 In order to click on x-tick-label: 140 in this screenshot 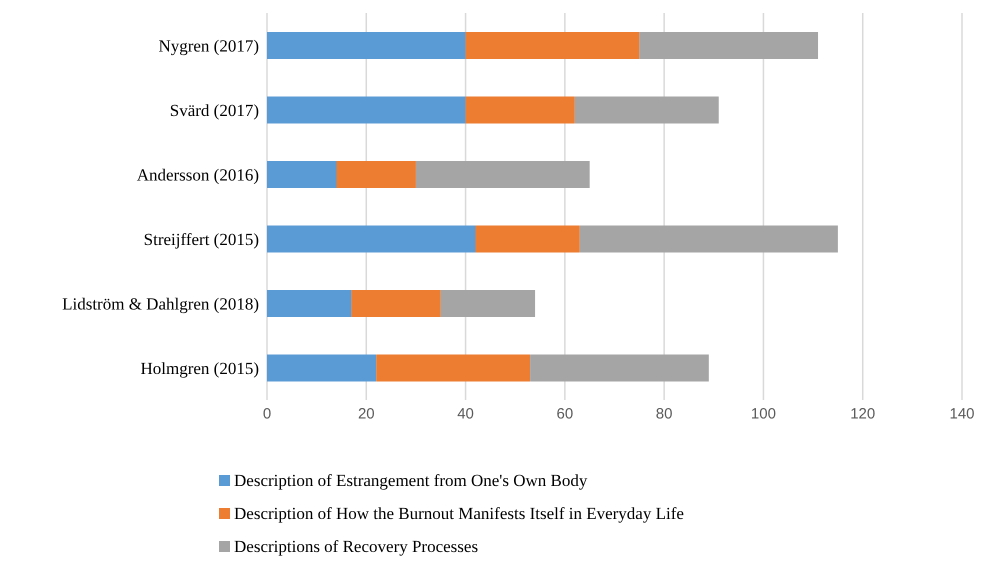, I will do `click(962, 414)`.